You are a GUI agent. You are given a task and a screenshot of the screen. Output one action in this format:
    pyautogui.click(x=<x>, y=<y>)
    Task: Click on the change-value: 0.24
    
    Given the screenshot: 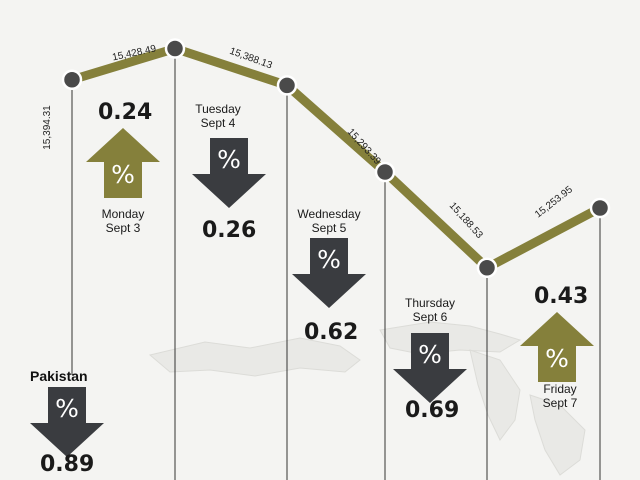 What is the action you would take?
    pyautogui.click(x=125, y=112)
    